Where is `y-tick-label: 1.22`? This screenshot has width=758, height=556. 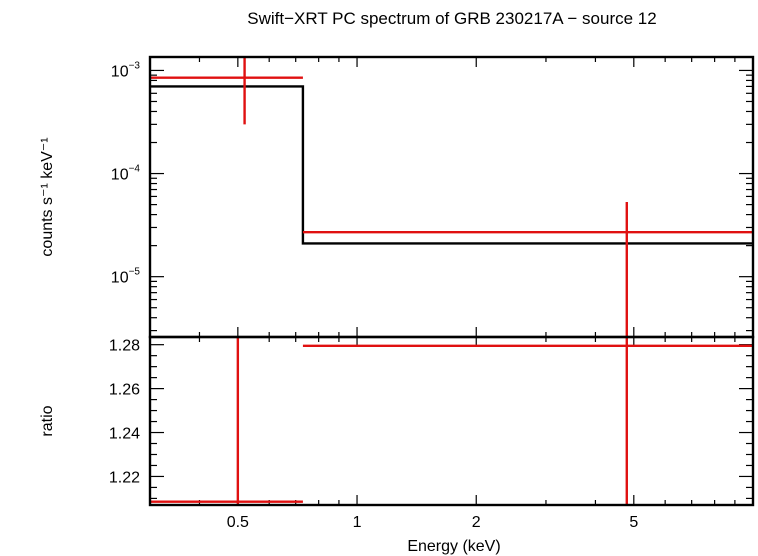
y-tick-label: 1.22 is located at coordinates (124, 477).